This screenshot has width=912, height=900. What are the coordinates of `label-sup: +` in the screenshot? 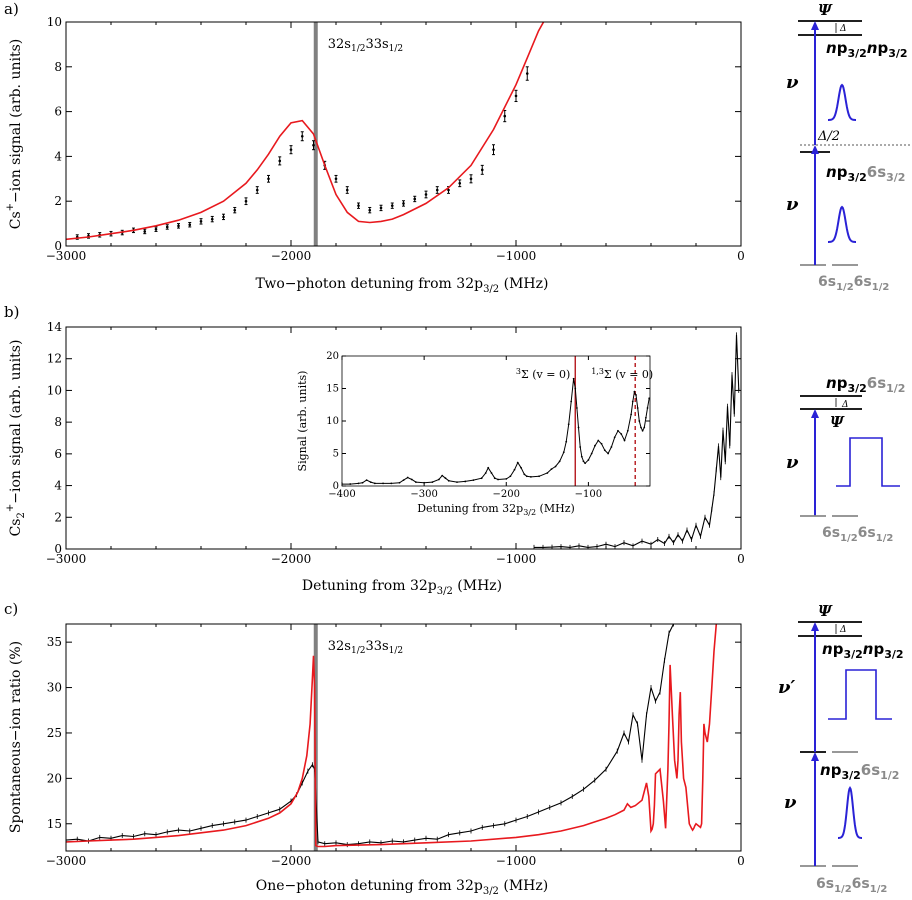 It's located at (10, 508).